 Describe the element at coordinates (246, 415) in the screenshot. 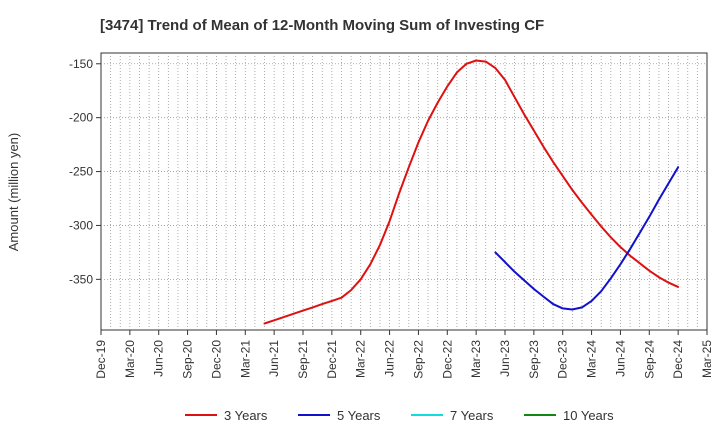

I see `legend-label-3-years: 3 Years` at that location.